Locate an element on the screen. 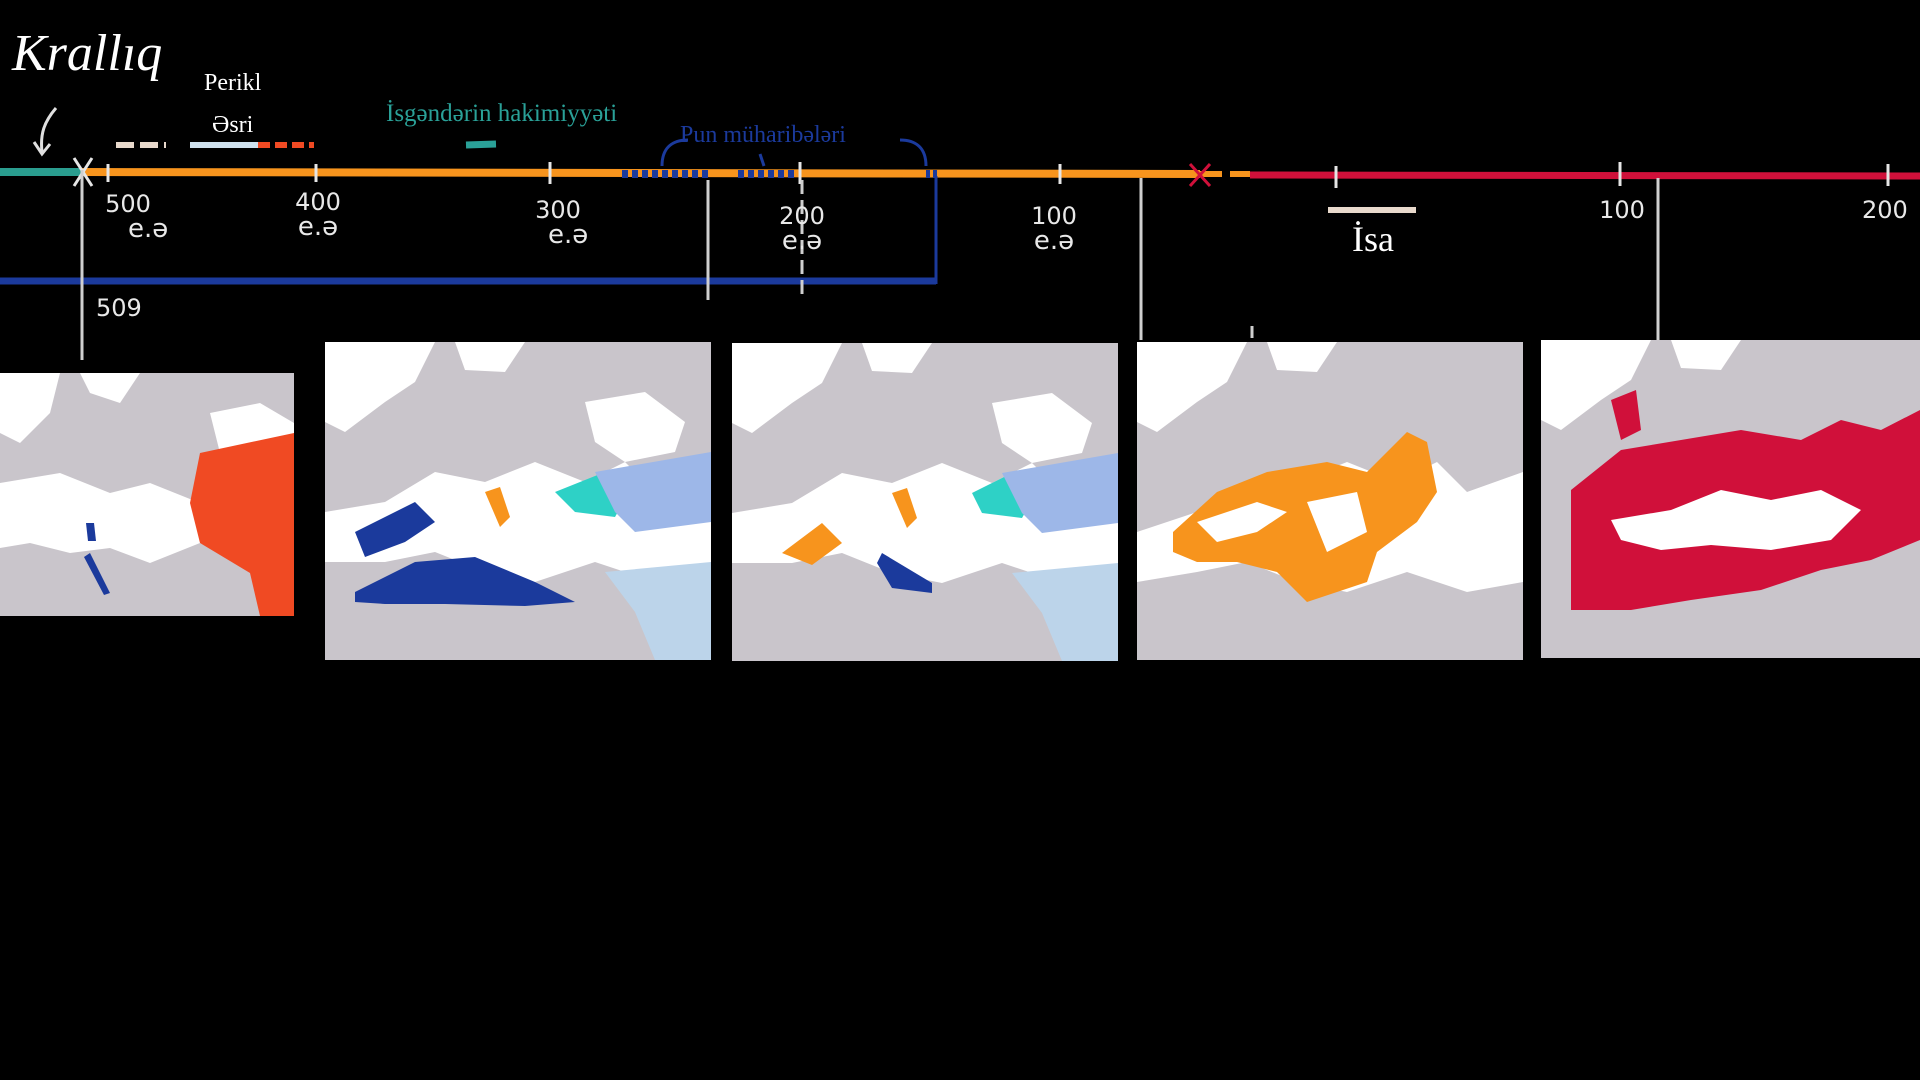 This screenshot has width=1920, height=1080. page-title: Krallıq is located at coordinates (87, 53).